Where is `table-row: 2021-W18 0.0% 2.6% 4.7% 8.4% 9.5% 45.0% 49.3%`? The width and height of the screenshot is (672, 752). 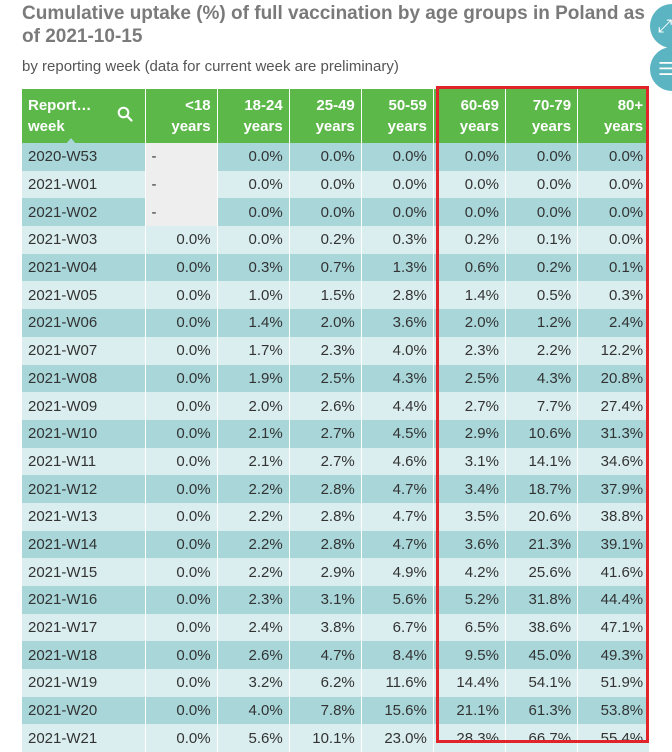 table-row: 2021-W18 0.0% 2.6% 4.7% 8.4% 9.5% 45.0% 49.3% is located at coordinates (336, 655).